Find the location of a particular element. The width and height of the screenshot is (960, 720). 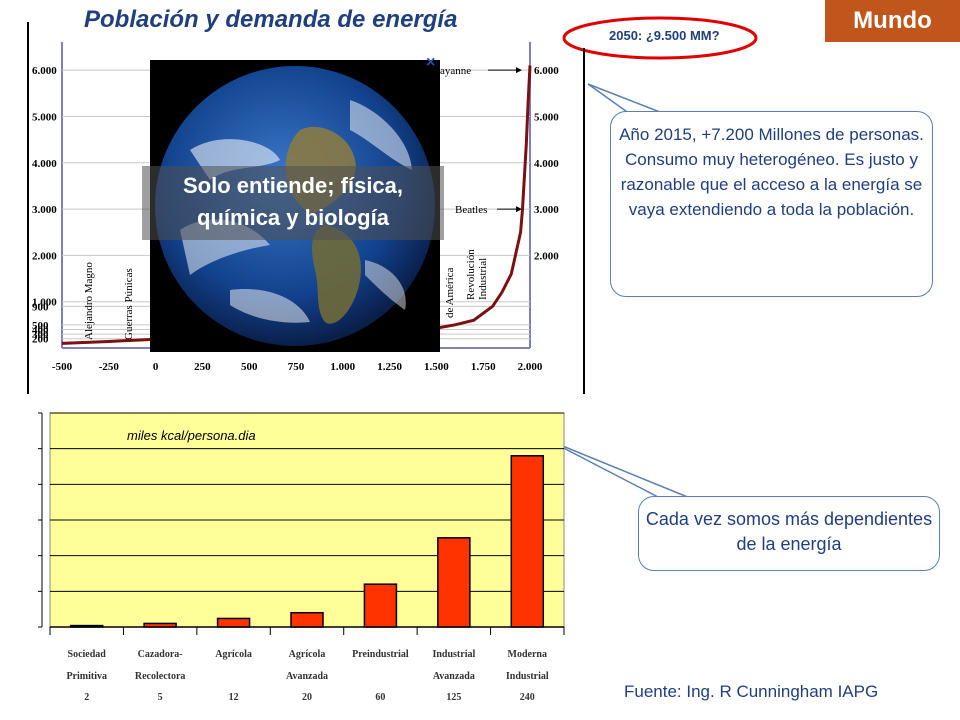

pop-event-label: de América is located at coordinates (450, 292).